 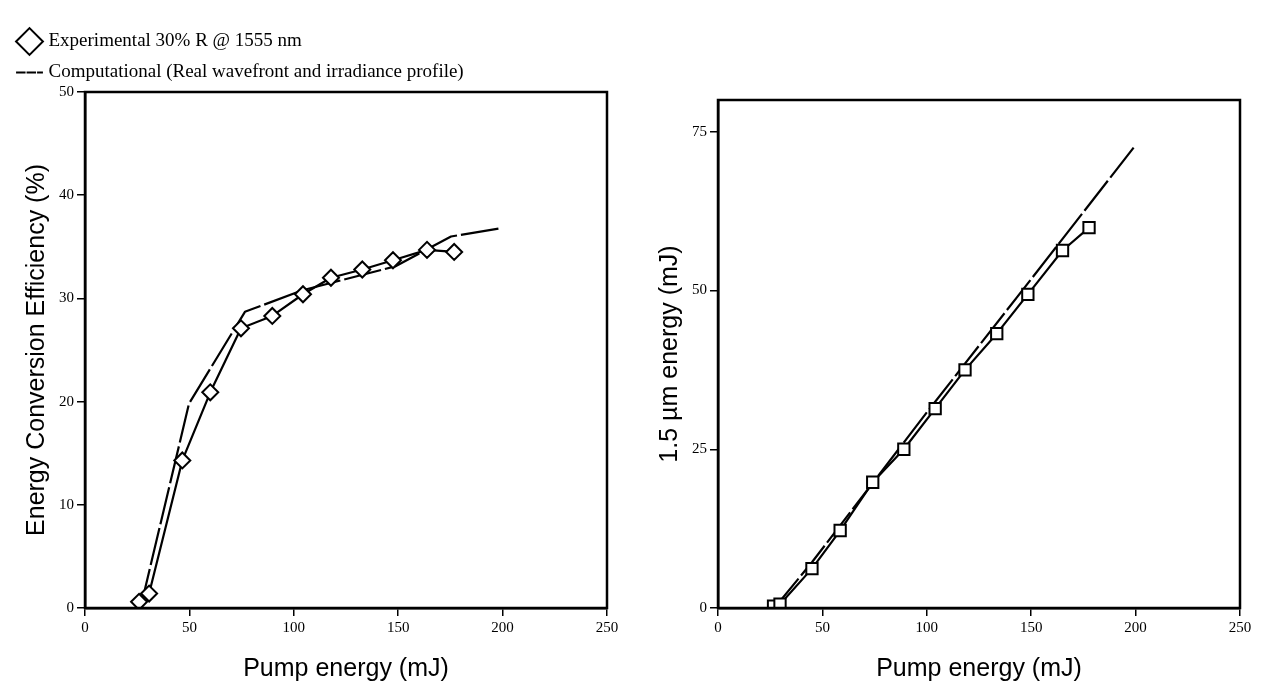 What do you see at coordinates (66, 297) in the screenshot?
I see `y-tick-label: 30` at bounding box center [66, 297].